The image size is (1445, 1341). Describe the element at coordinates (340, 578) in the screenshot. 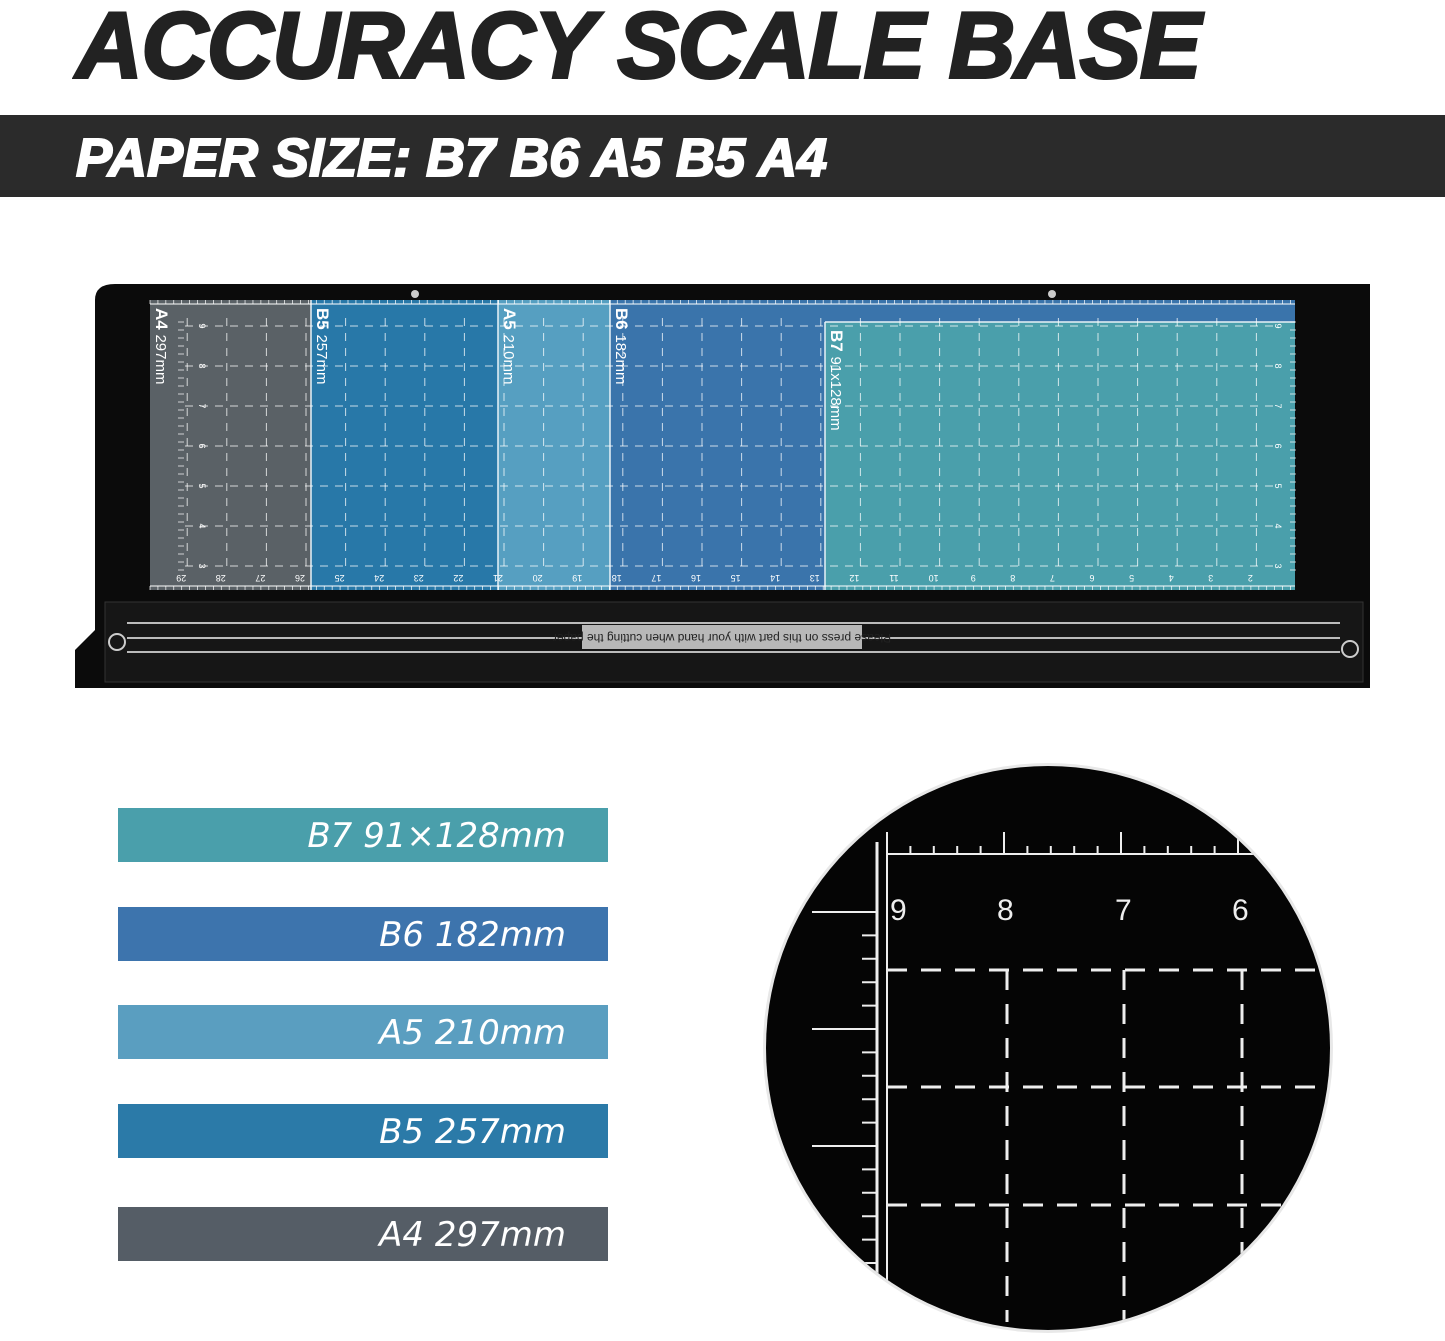

I see `ruler-tick-label: 25` at that location.